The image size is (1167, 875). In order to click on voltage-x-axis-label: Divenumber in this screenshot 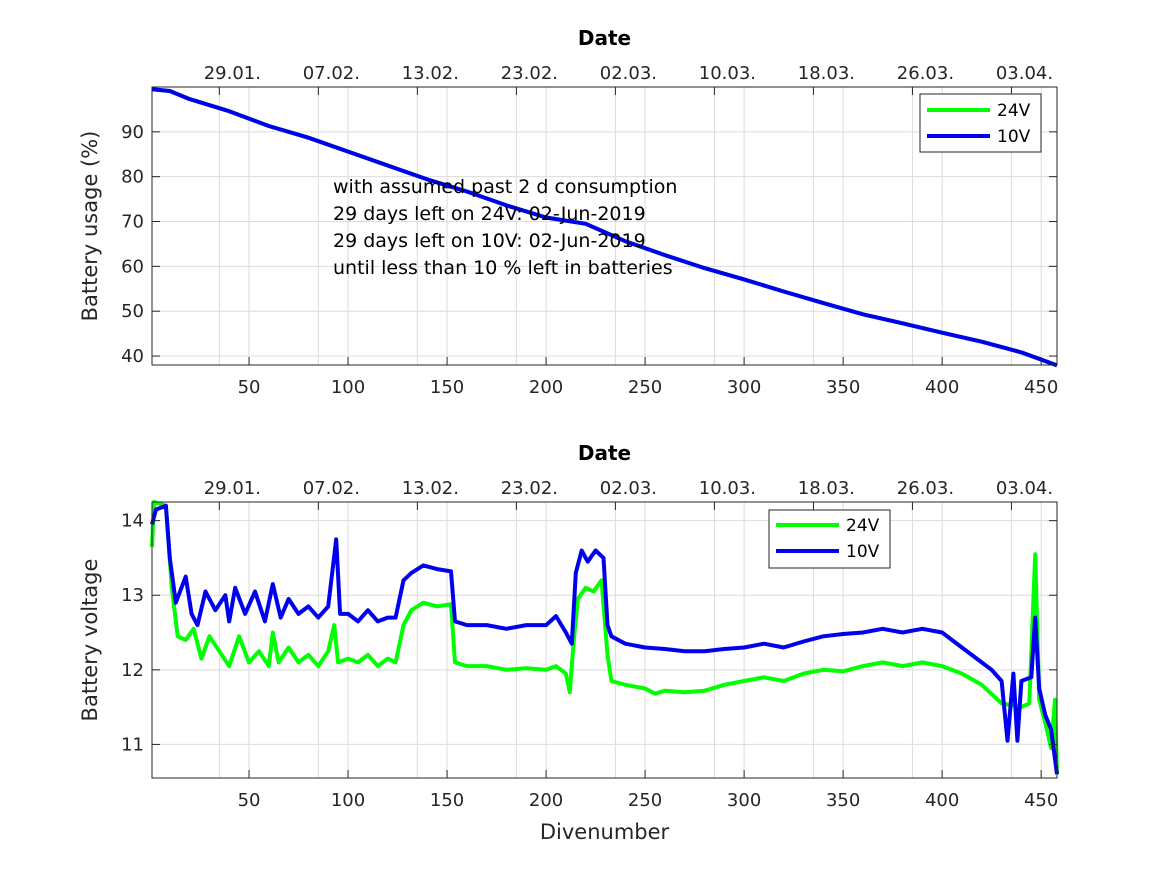, I will do `click(605, 832)`.